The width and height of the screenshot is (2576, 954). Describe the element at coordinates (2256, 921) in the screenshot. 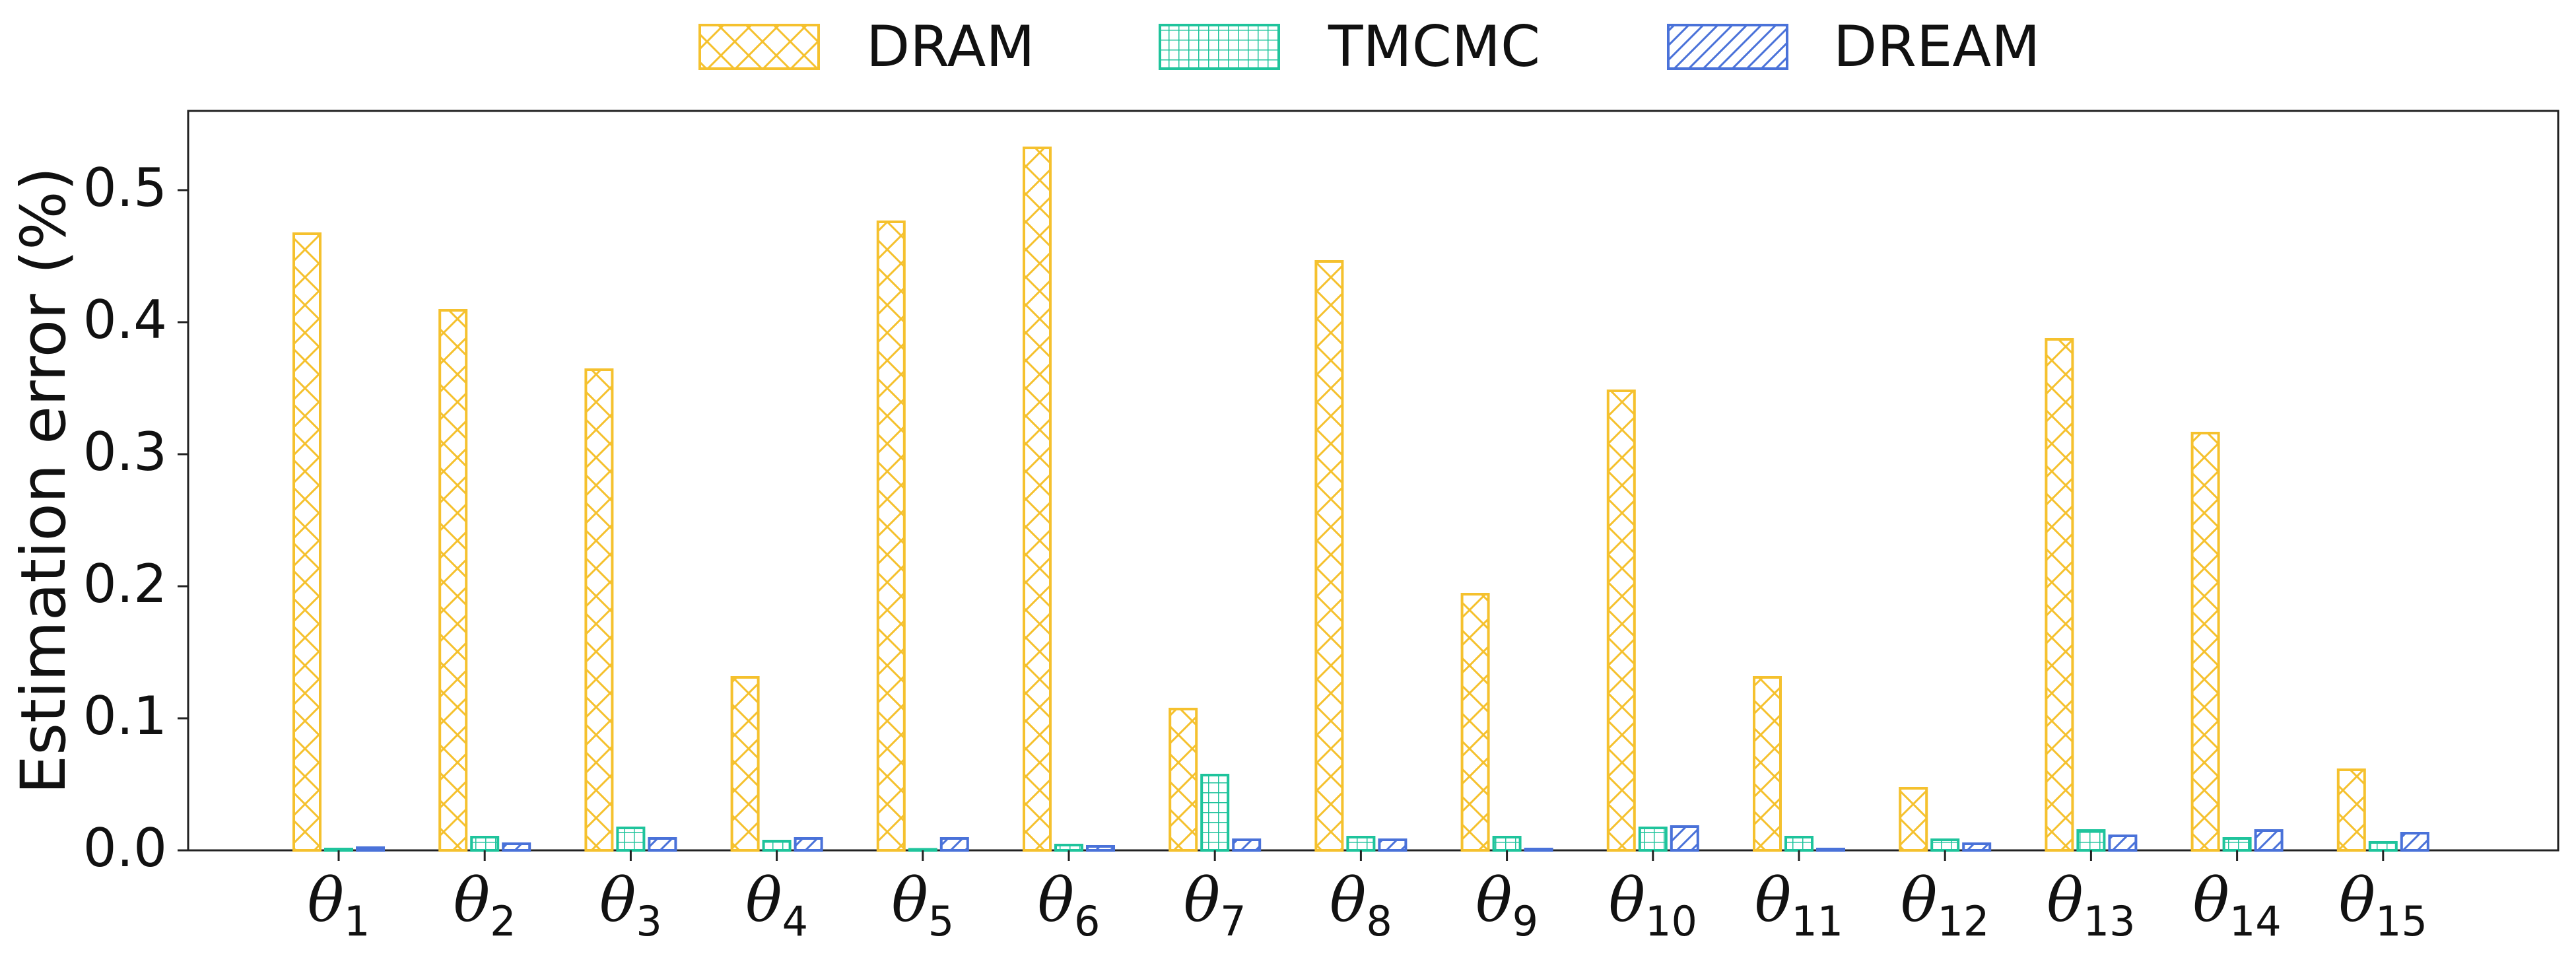

I see `x-tick-subscript: 14` at that location.